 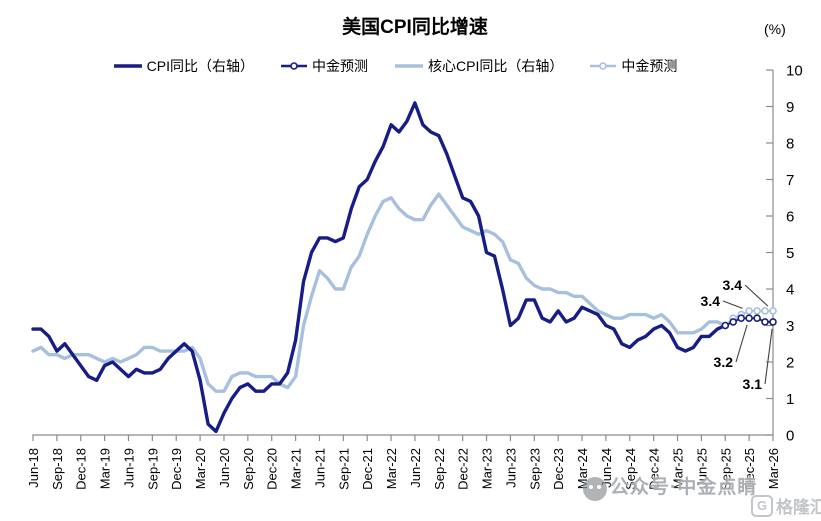 What do you see at coordinates (127, 66) in the screenshot?
I see `cpi-line-icon` at bounding box center [127, 66].